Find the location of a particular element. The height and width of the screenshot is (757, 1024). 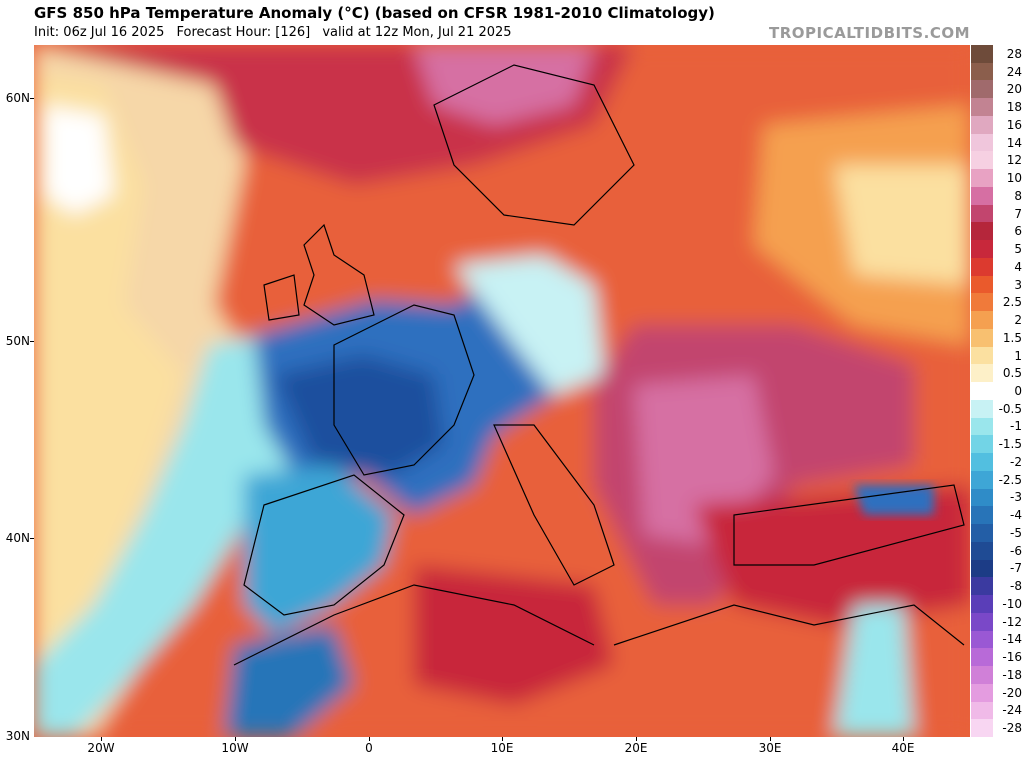

colorbar-label: 18 is located at coordinates (1014, 107).